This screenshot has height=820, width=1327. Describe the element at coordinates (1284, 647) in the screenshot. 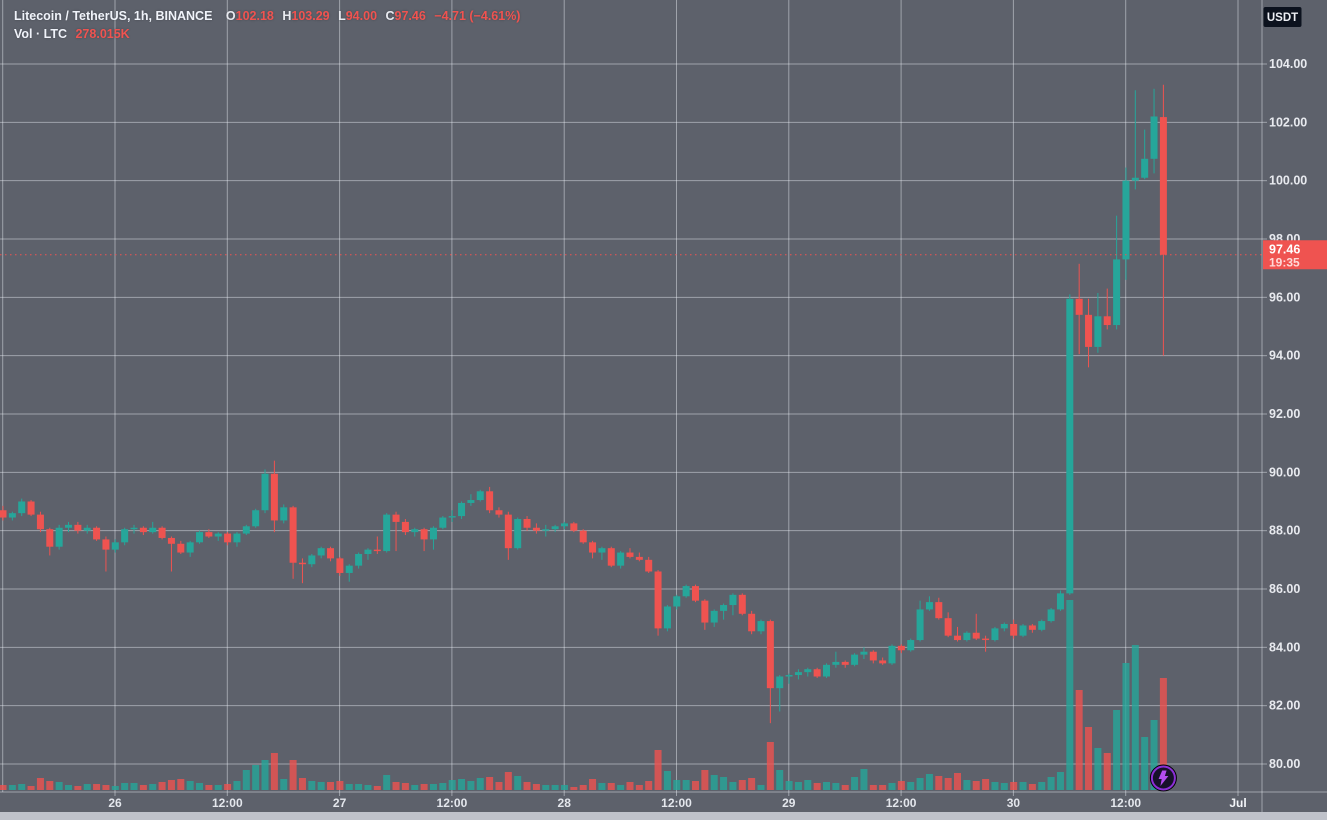

I see `price-tick-label: 84.00` at that location.